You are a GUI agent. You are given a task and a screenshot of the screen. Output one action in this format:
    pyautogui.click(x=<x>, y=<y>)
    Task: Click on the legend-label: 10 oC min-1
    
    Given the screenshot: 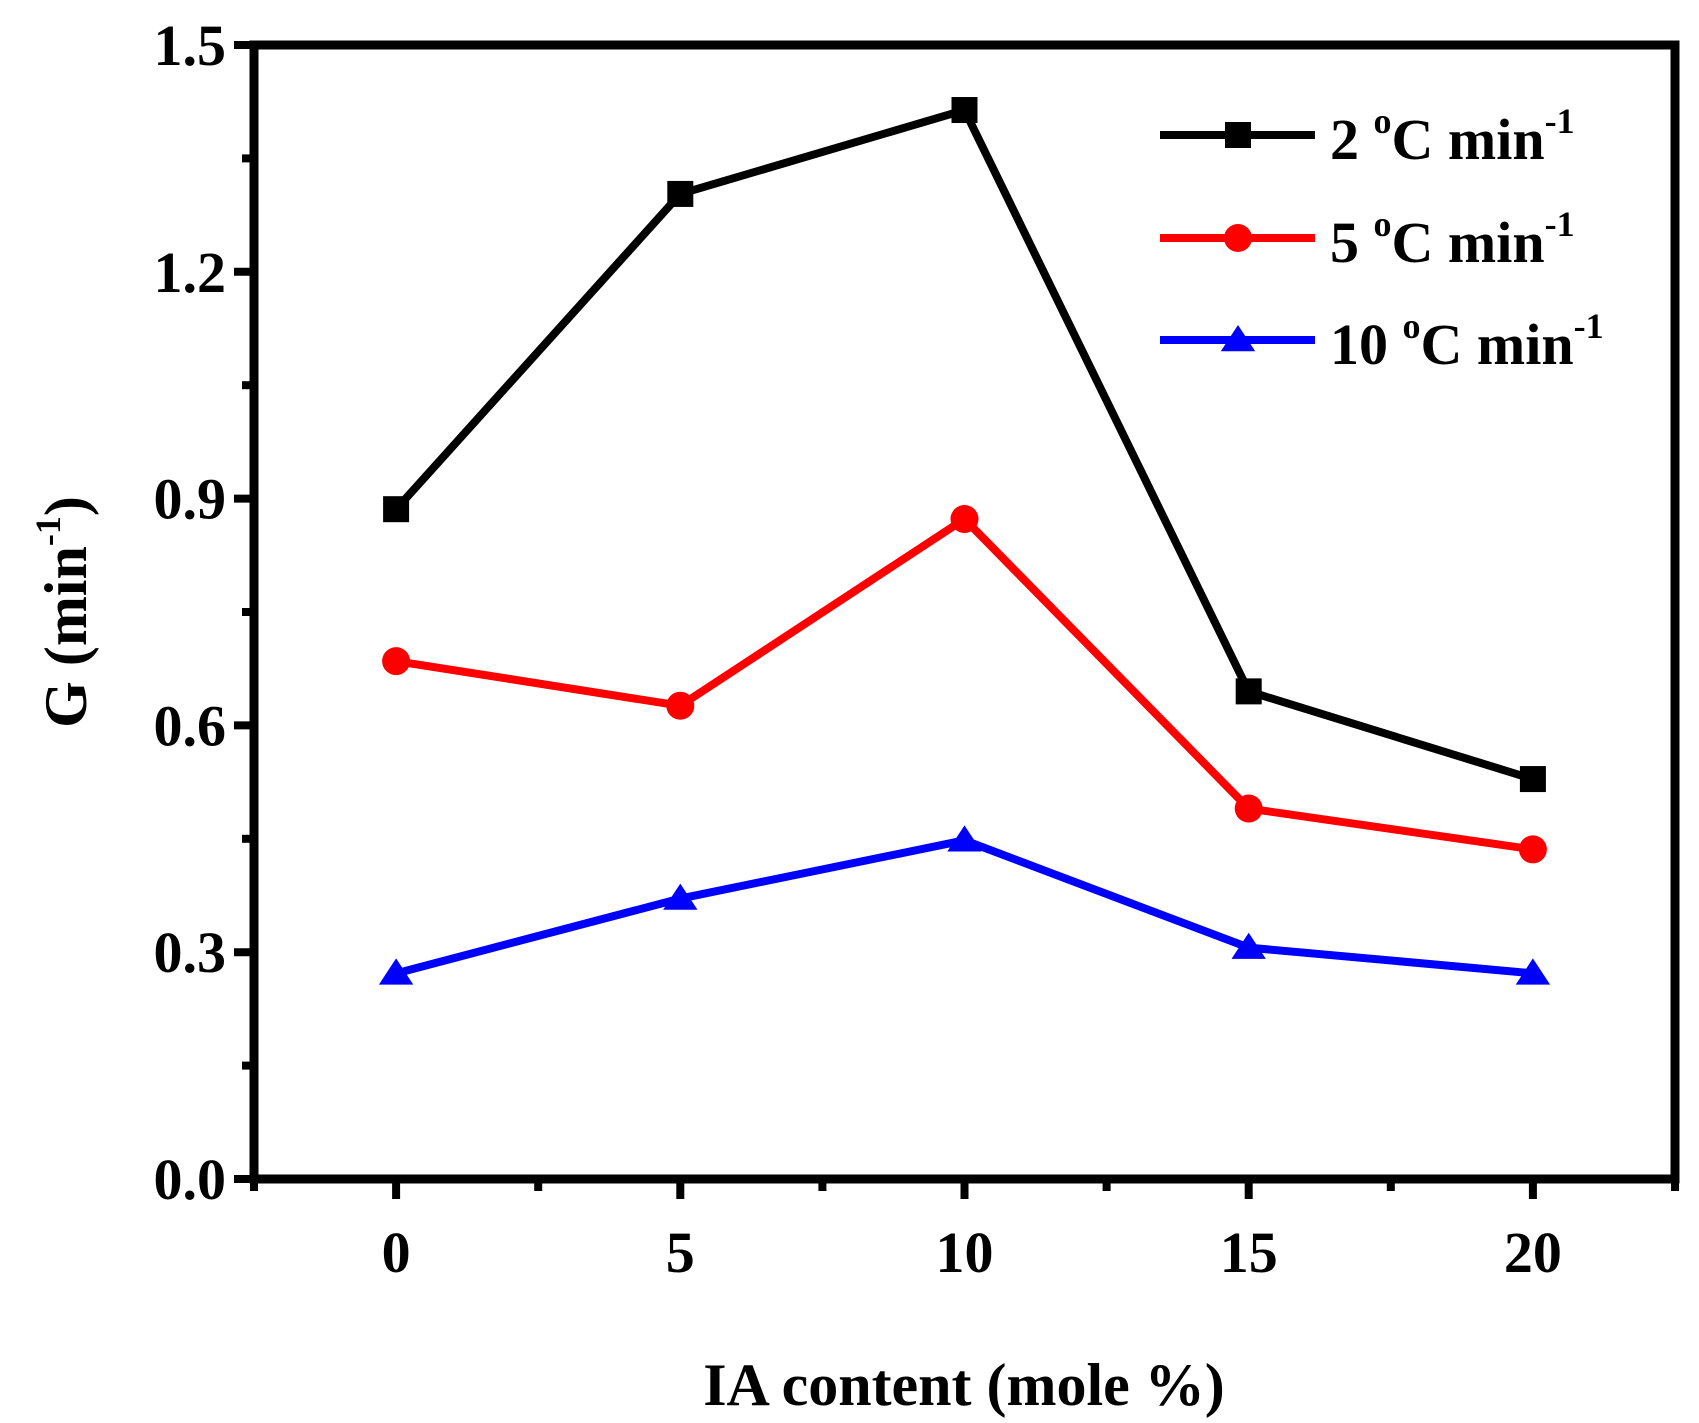 What is the action you would take?
    pyautogui.click(x=1467, y=341)
    